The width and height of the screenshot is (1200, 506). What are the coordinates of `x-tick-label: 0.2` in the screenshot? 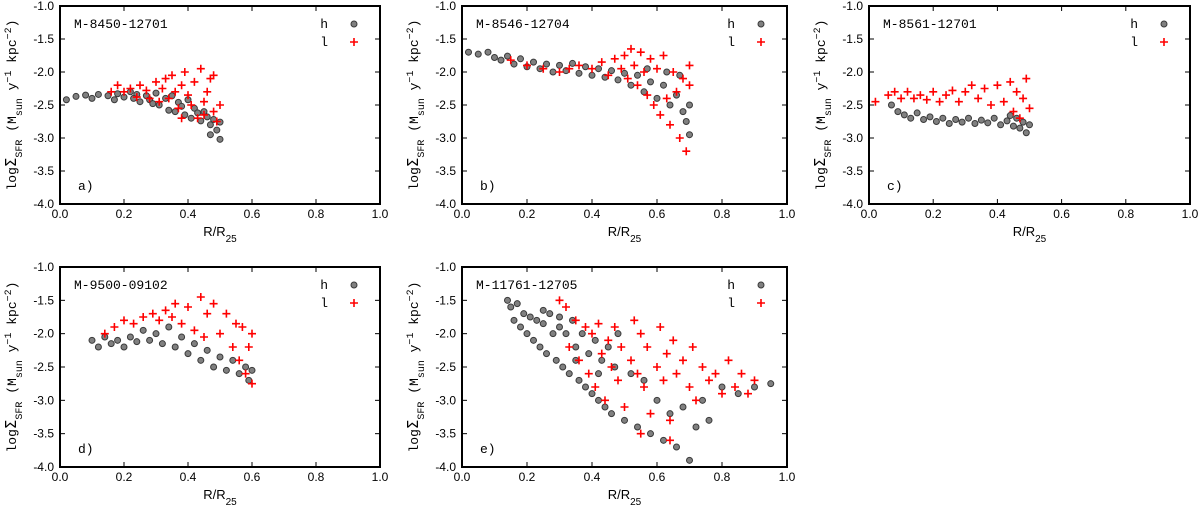 It's located at (527, 214).